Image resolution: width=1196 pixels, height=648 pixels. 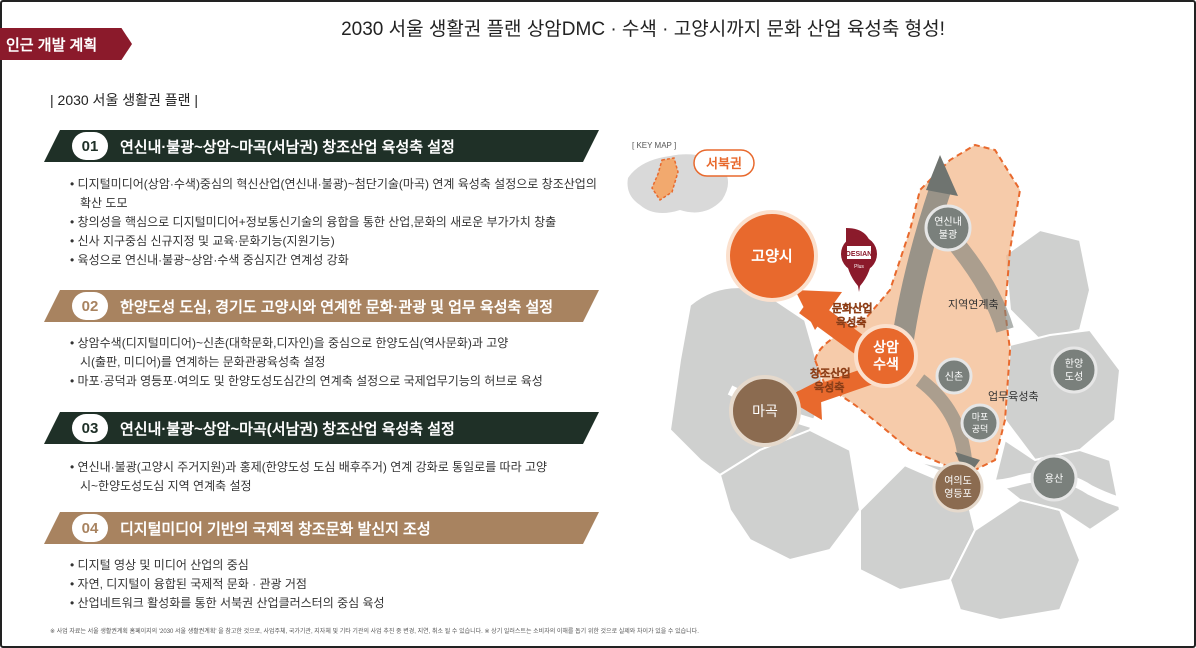 I want to click on sangam-label-1: 상암, so click(x=886, y=347).